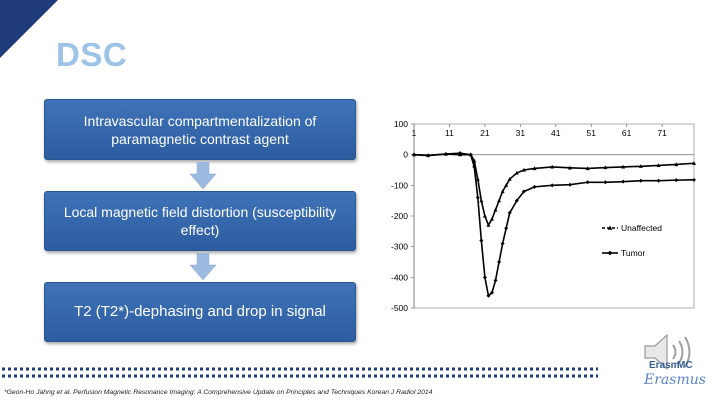 This screenshot has width=720, height=405. What do you see at coordinates (610, 227) in the screenshot?
I see `legend-unaffected-marker` at bounding box center [610, 227].